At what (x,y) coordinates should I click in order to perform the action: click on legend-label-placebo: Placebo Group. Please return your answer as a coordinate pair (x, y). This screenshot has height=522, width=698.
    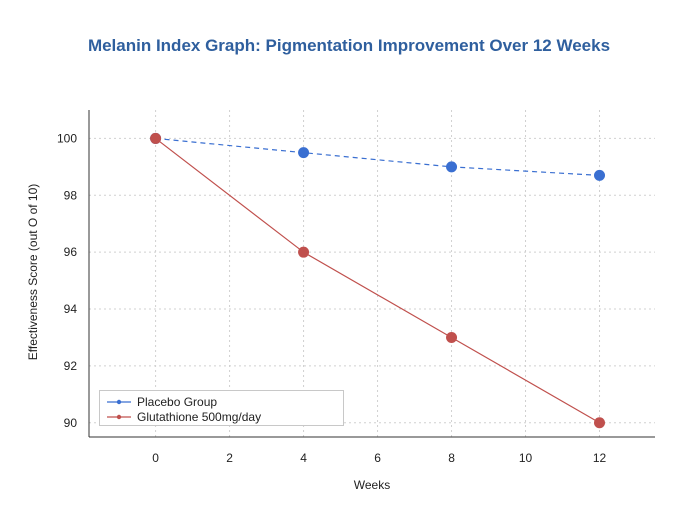
    Looking at the image, I should click on (177, 401).